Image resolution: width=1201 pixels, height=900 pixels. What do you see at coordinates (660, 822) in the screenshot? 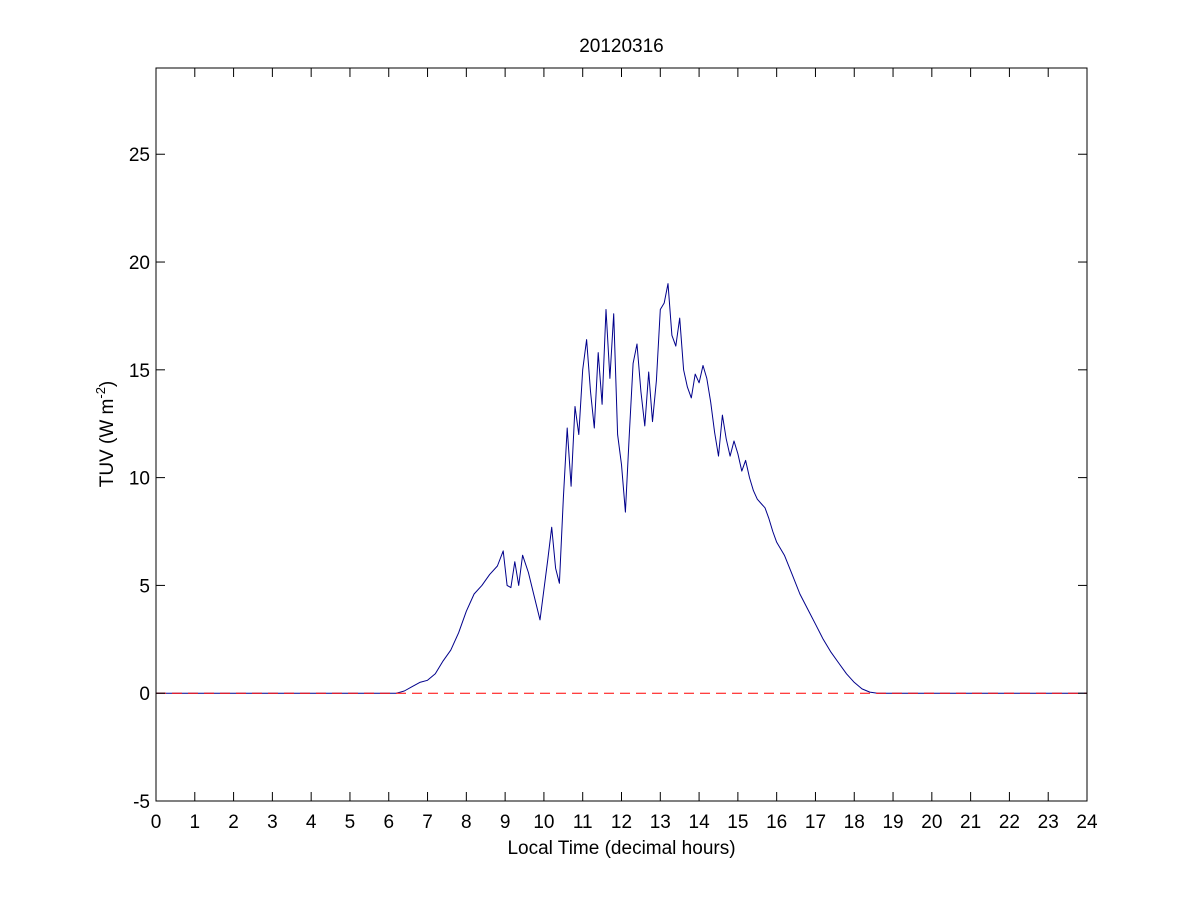
I see `x-tick-label: 13` at bounding box center [660, 822].